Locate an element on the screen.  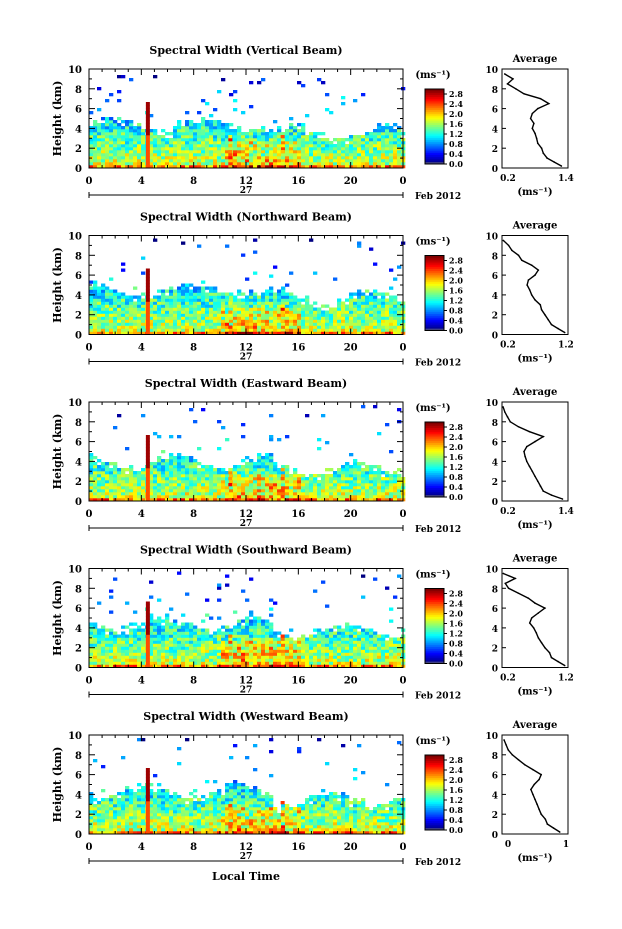
profile-x-tick-label: 0.2 is located at coordinates (508, 346).